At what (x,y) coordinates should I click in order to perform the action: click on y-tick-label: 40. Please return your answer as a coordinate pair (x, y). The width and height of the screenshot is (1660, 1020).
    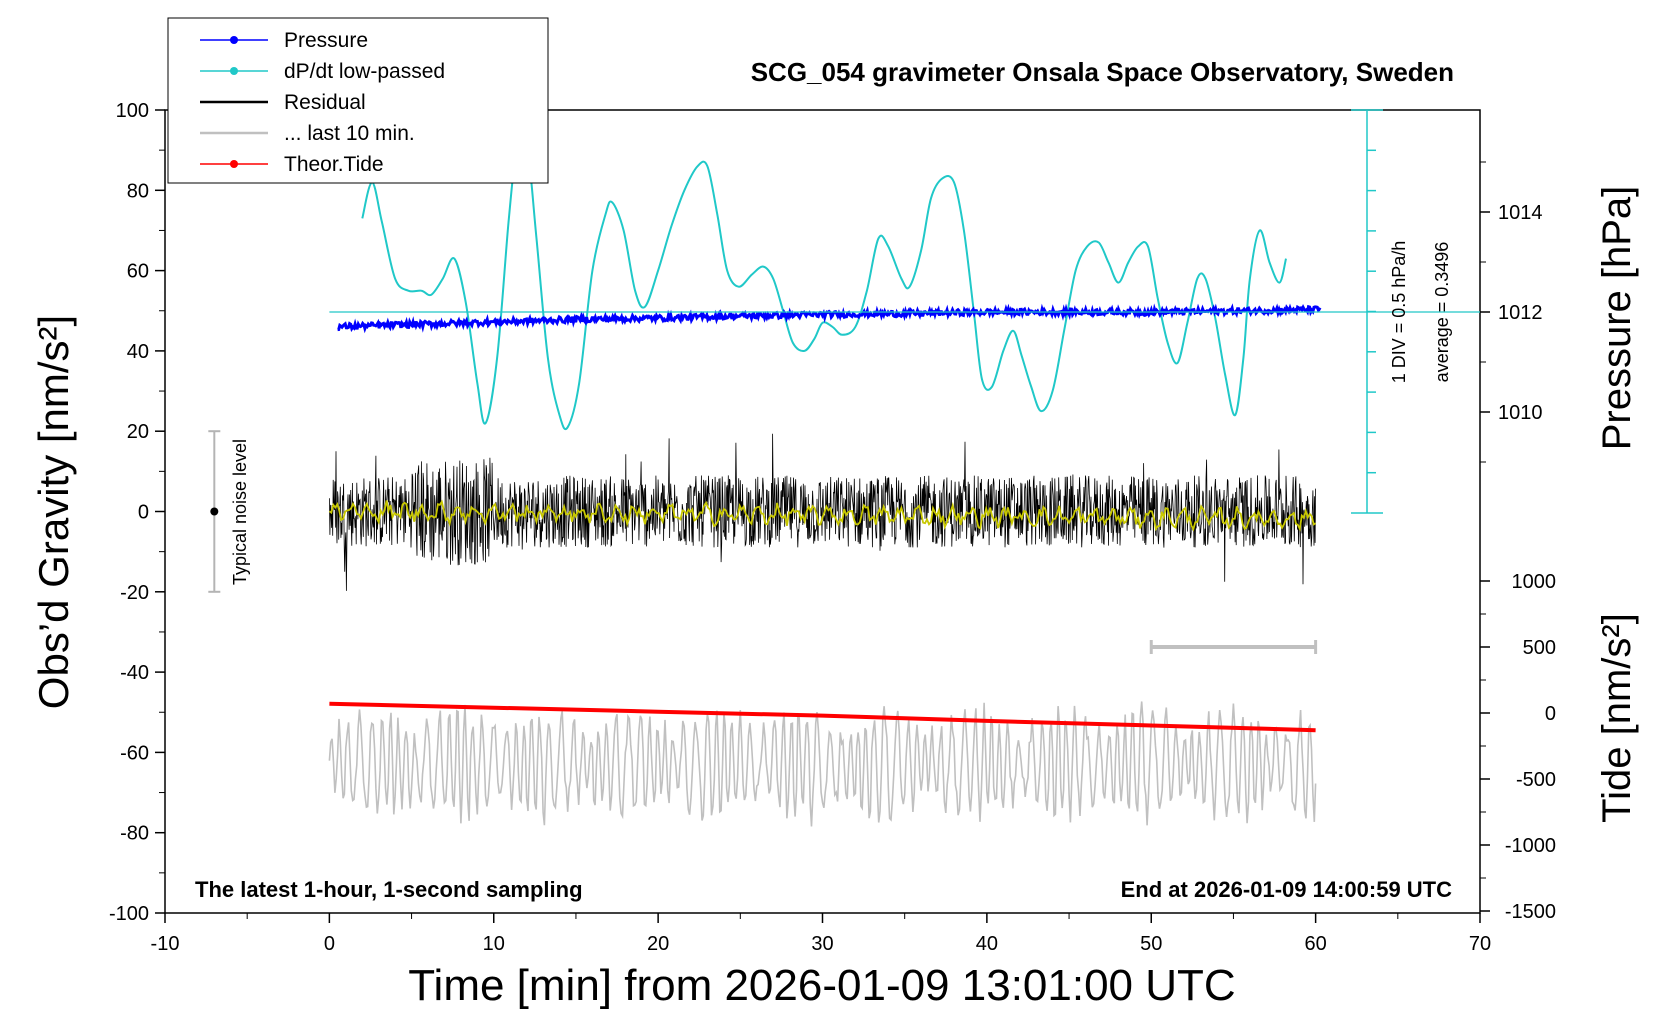
    Looking at the image, I should click on (138, 352).